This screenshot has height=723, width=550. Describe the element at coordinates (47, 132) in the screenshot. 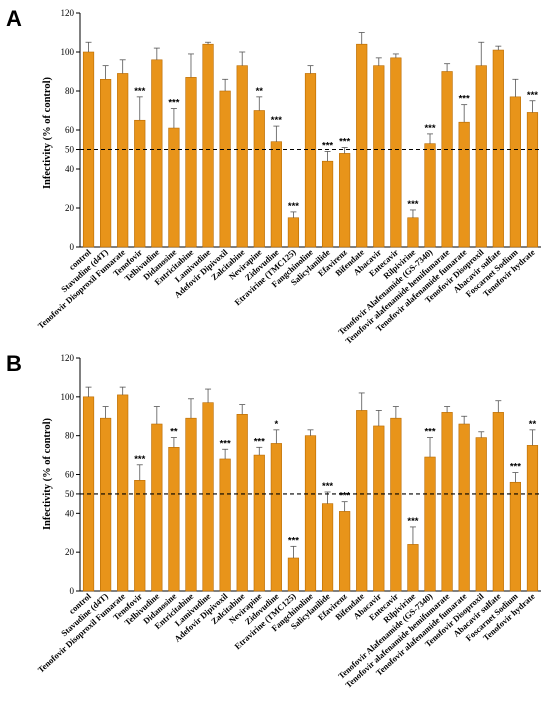

I see `panel-a-y-axis-label: Infectivity (% of control)` at that location.